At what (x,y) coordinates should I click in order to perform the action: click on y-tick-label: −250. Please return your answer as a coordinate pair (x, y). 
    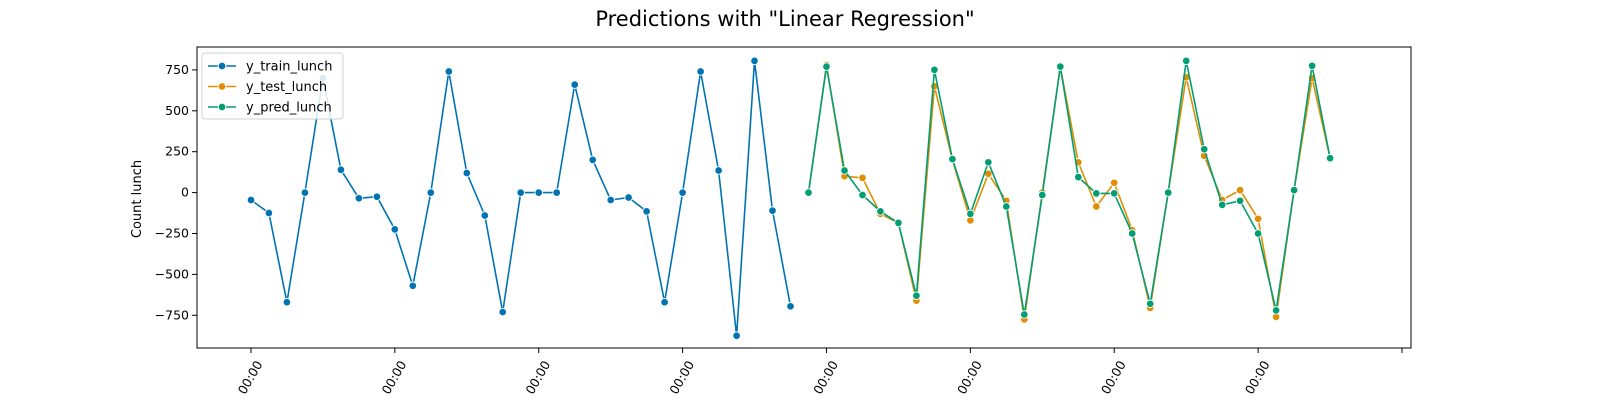
    Looking at the image, I should click on (172, 232).